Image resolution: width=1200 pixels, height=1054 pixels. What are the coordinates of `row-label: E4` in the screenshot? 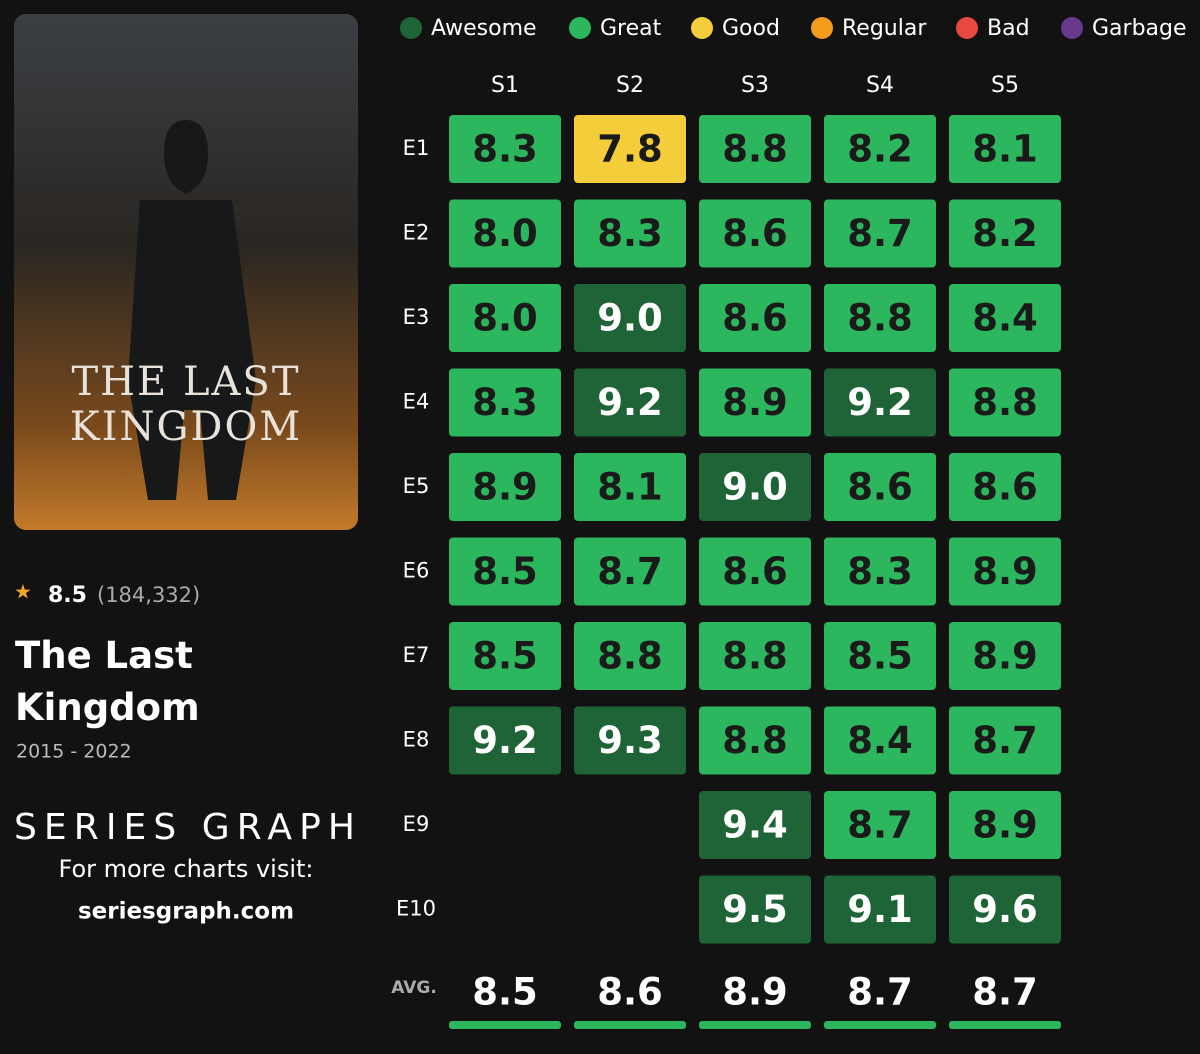 It's located at (416, 402).